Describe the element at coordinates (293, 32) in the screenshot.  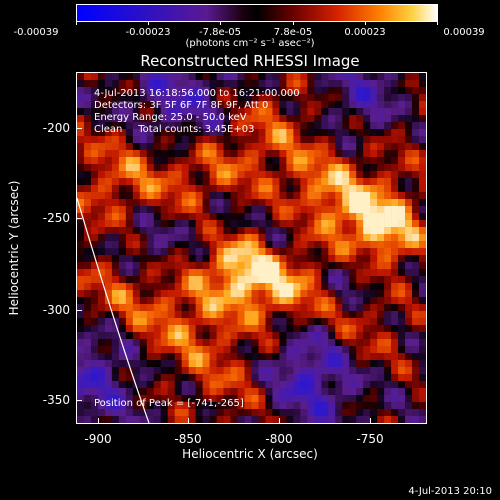
I see `colorbar-tick-label: 7.8e-05` at that location.